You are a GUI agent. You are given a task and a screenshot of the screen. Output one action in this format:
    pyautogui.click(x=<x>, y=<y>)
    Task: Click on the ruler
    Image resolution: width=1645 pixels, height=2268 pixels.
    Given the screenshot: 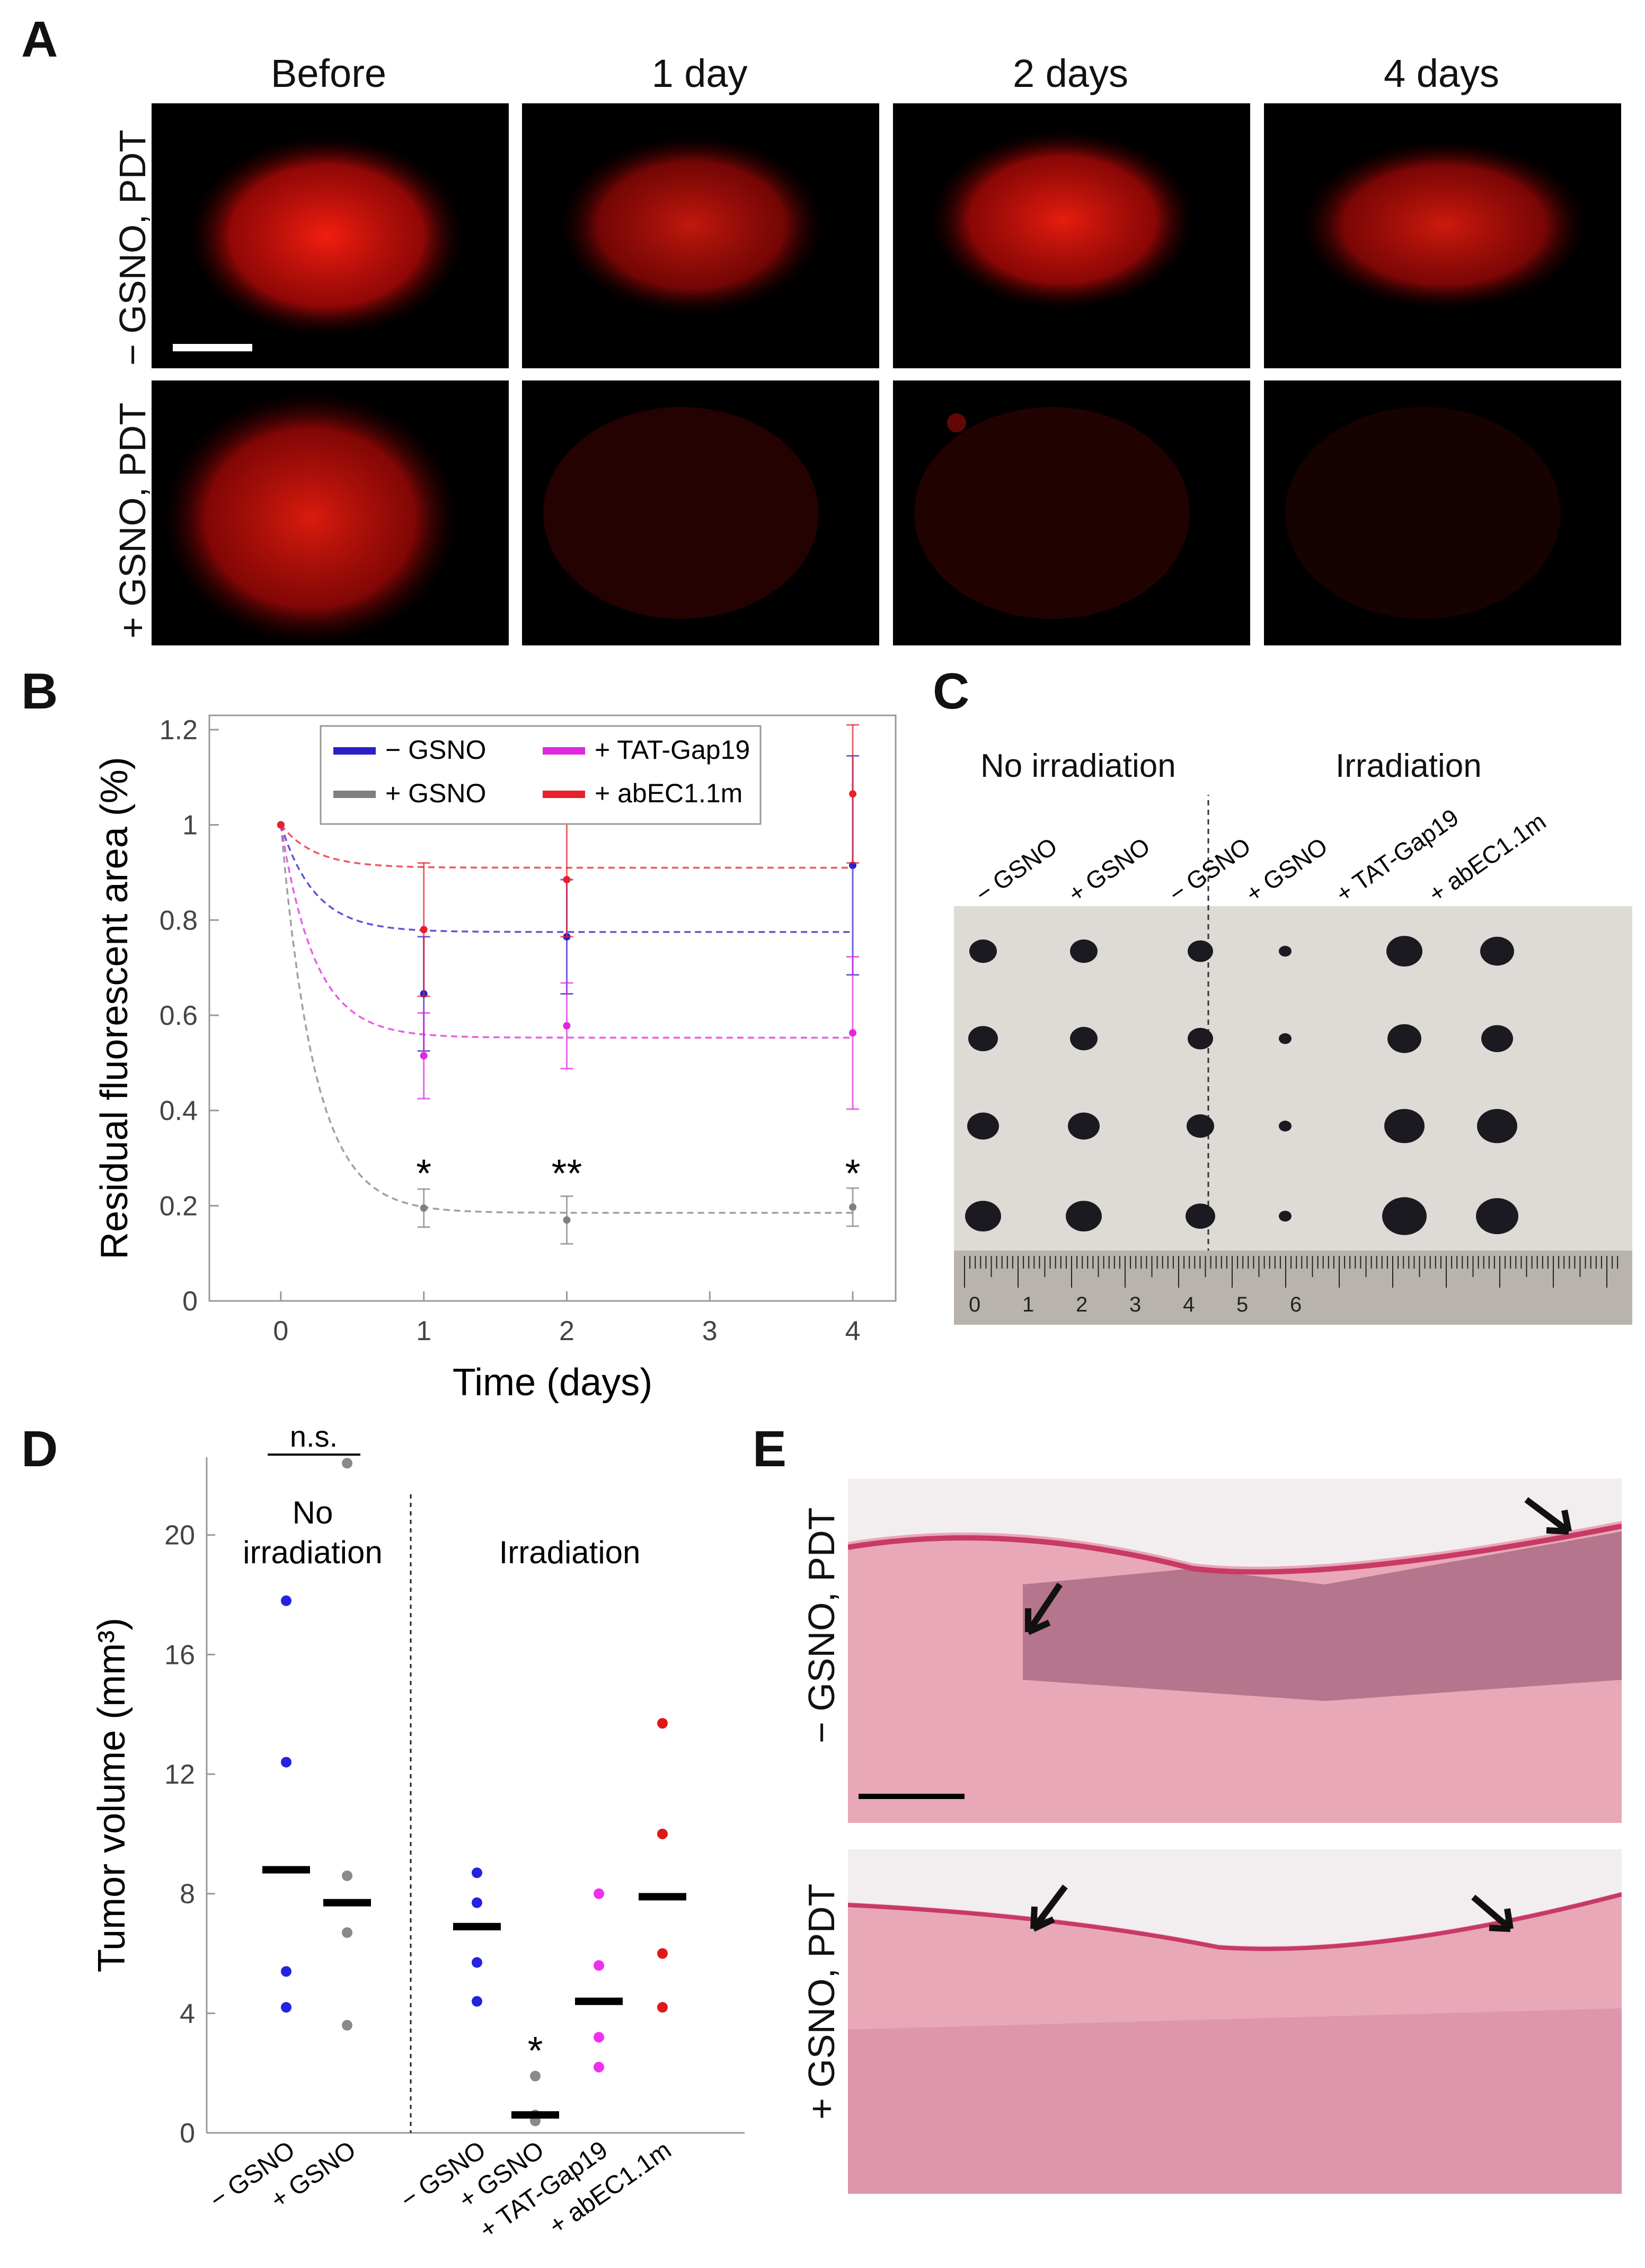 What is the action you would take?
    pyautogui.click(x=1293, y=1288)
    